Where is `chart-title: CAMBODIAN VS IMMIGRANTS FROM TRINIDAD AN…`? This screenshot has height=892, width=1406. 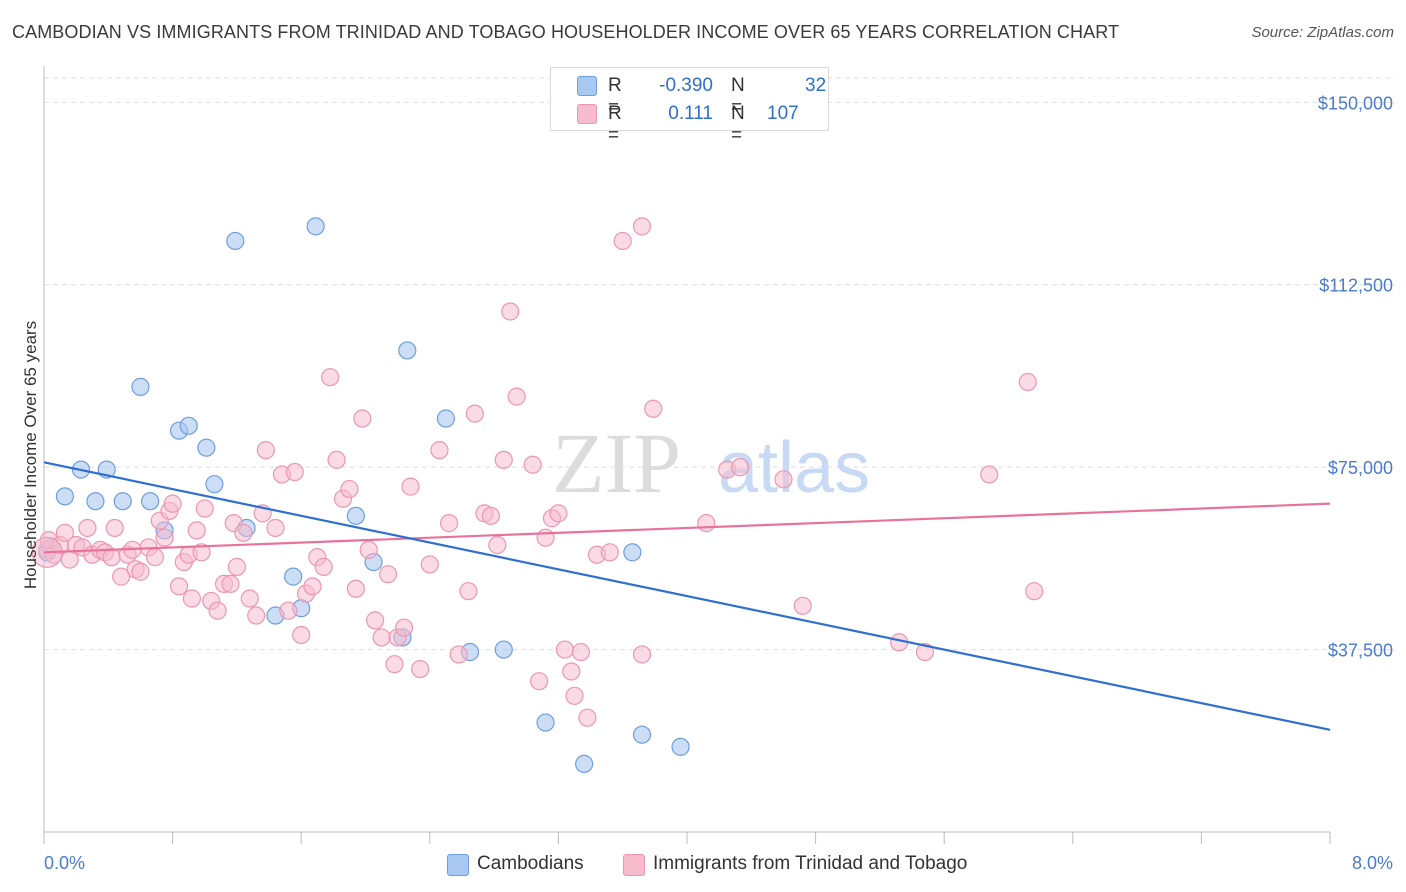
chart-title: CAMBODIAN VS IMMIGRANTS FROM TRINIDAD AN… is located at coordinates (566, 32).